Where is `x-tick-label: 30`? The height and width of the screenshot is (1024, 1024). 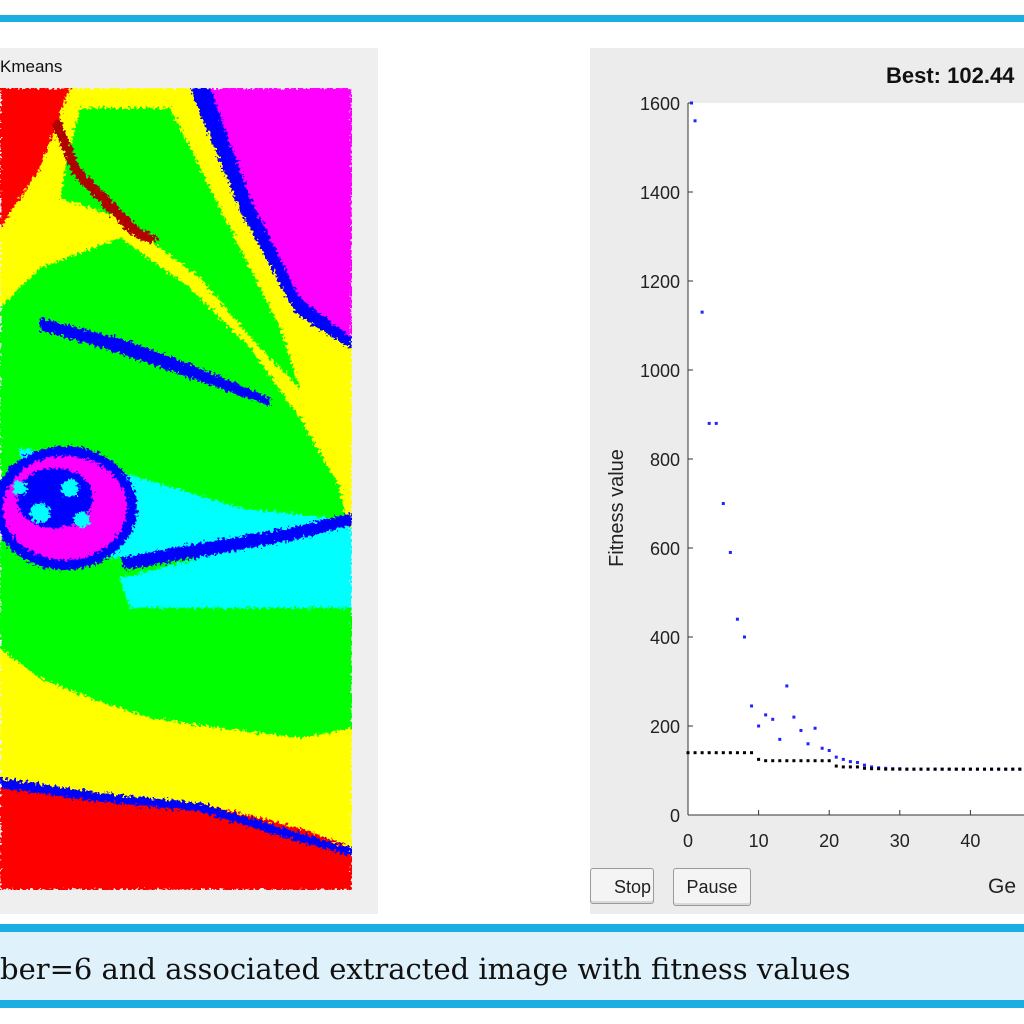 x-tick-label: 30 is located at coordinates (900, 841).